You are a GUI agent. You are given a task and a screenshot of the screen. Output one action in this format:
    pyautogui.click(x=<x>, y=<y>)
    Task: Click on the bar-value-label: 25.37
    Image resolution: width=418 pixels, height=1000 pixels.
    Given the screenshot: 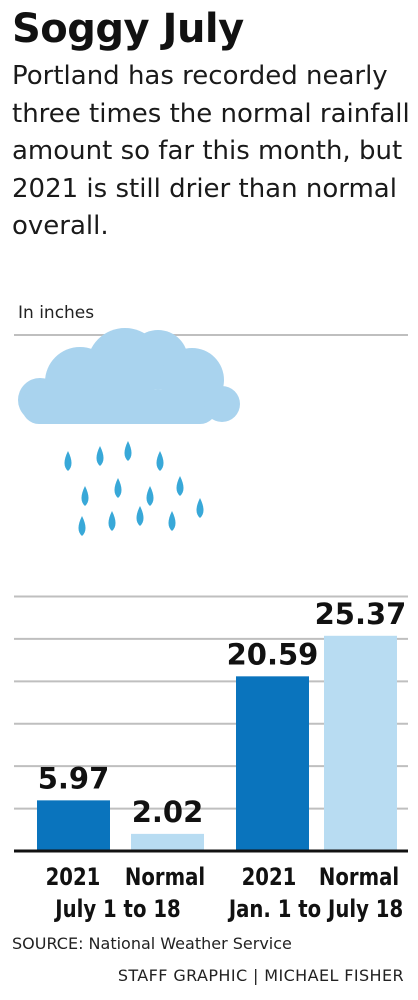 What is the action you would take?
    pyautogui.click(x=361, y=614)
    